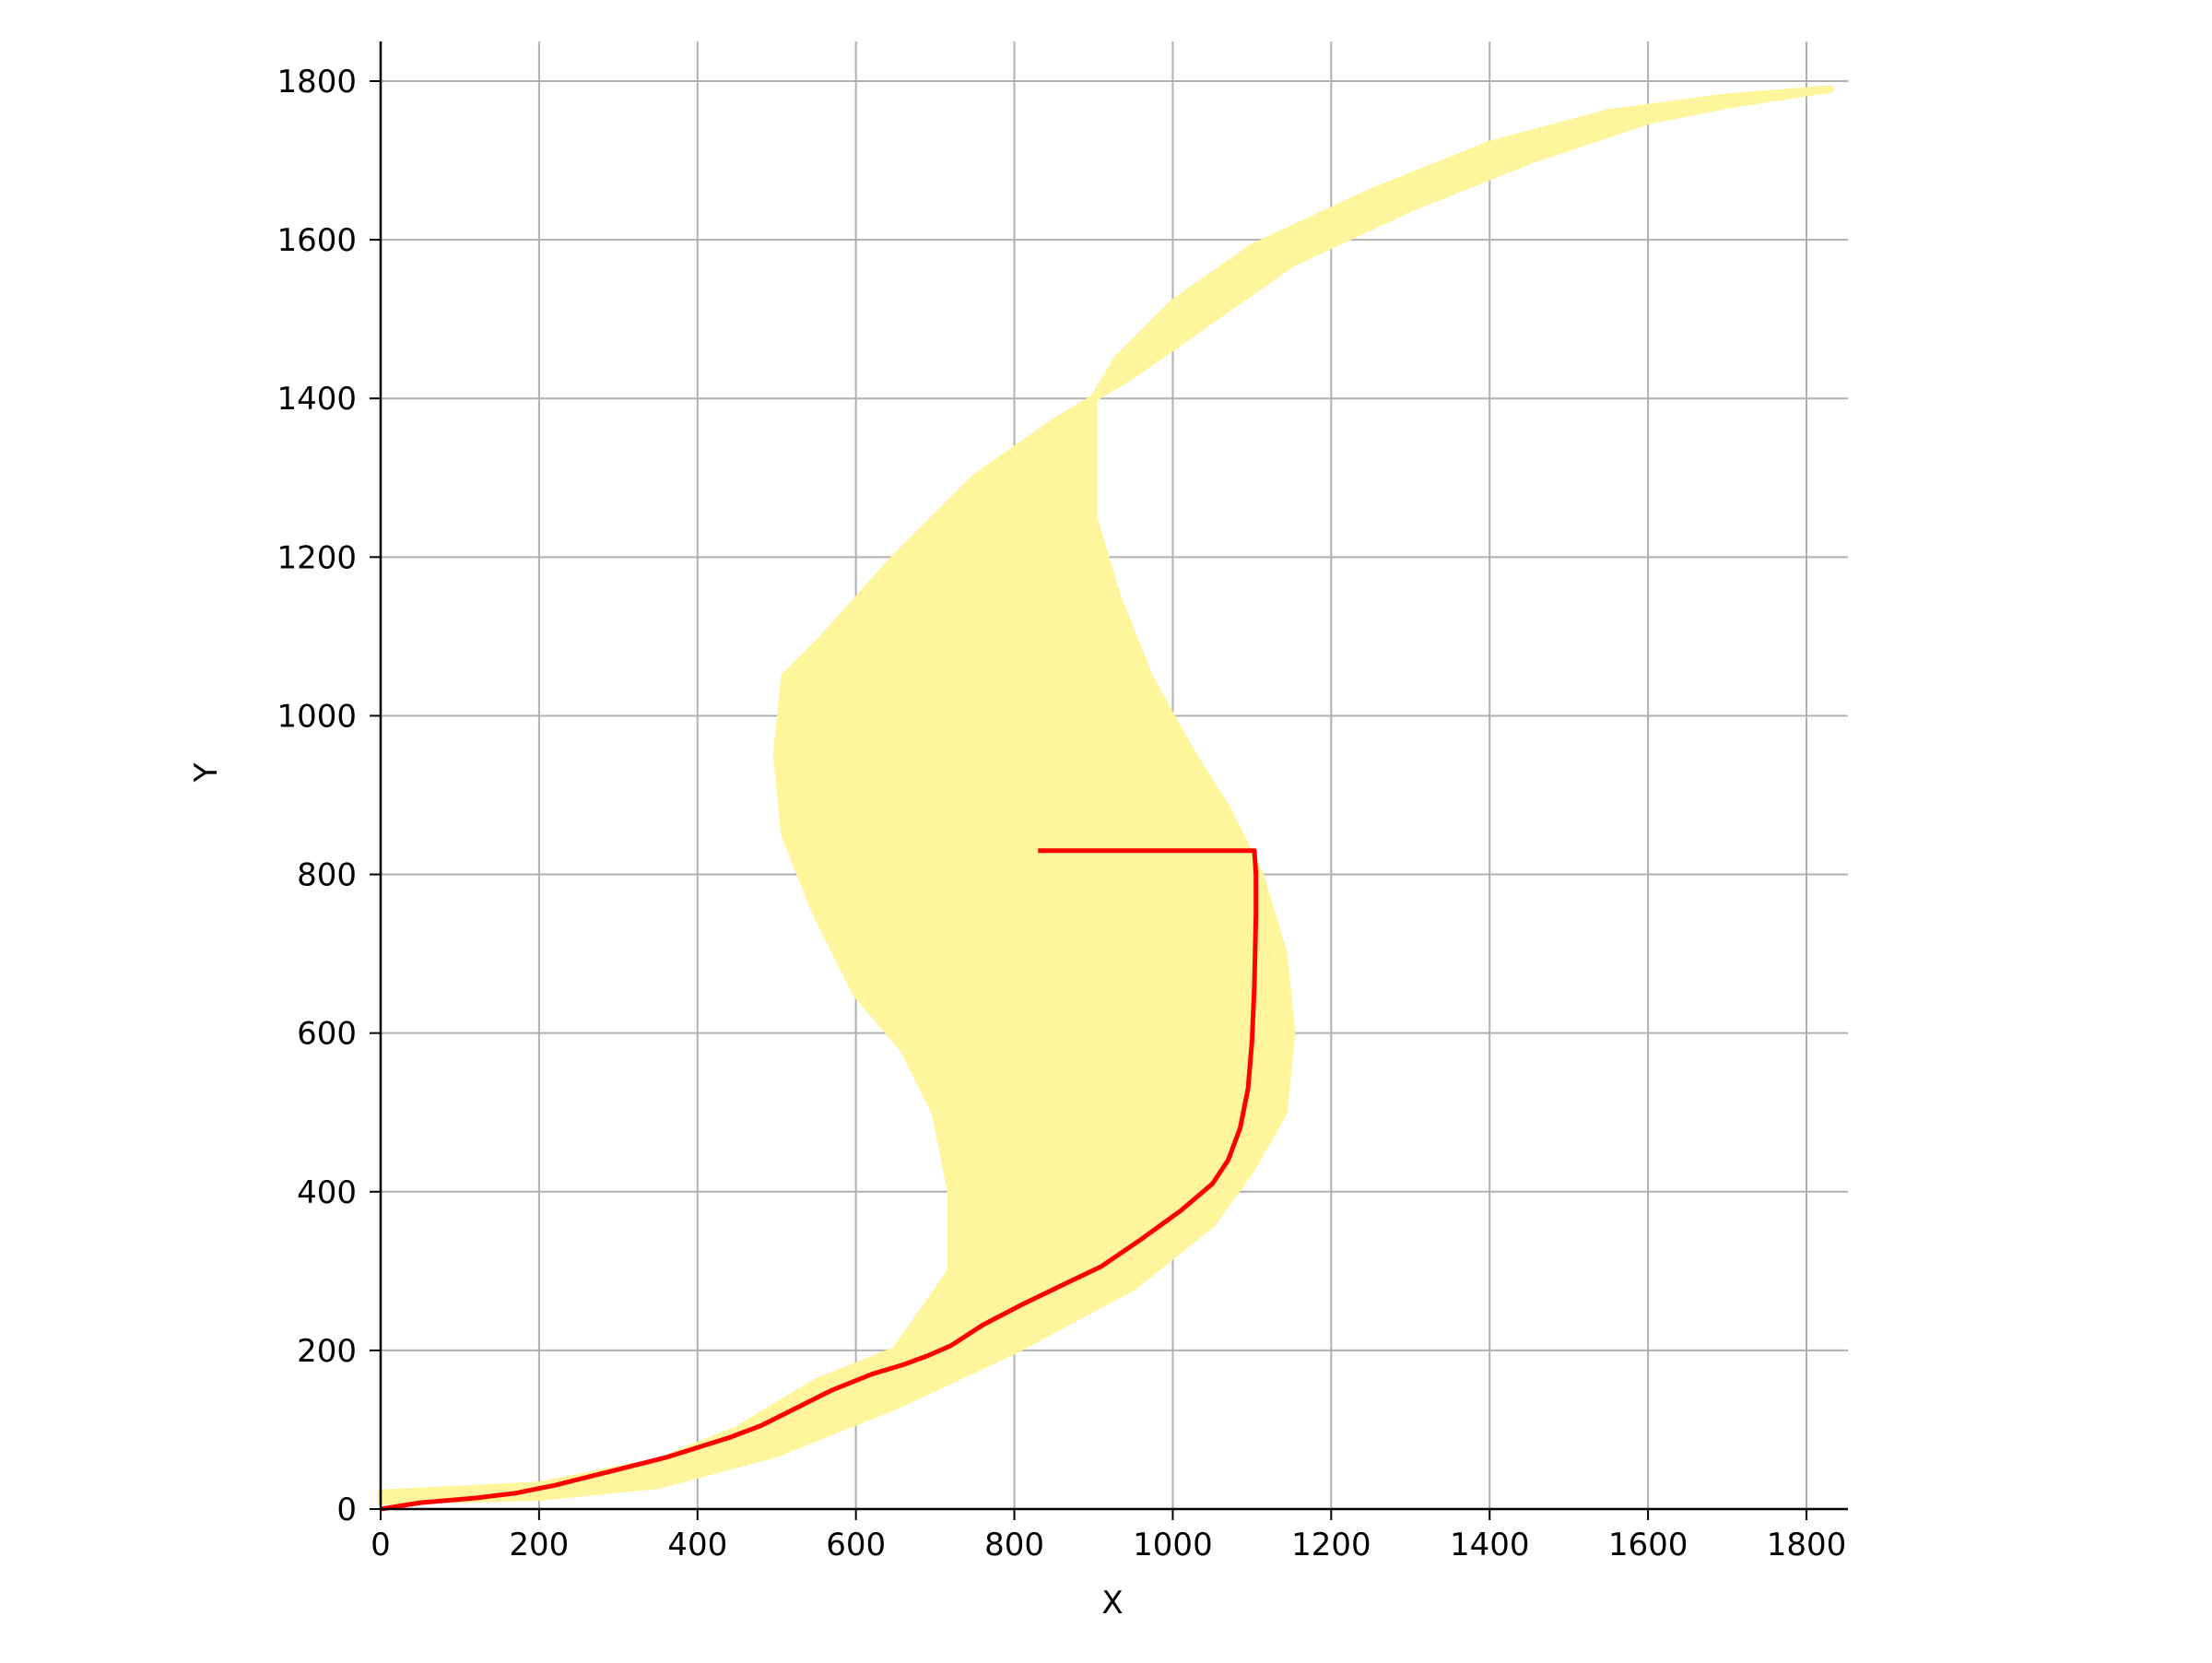 The image size is (2212, 1663). I want to click on y-tick-label: 1000, so click(316, 716).